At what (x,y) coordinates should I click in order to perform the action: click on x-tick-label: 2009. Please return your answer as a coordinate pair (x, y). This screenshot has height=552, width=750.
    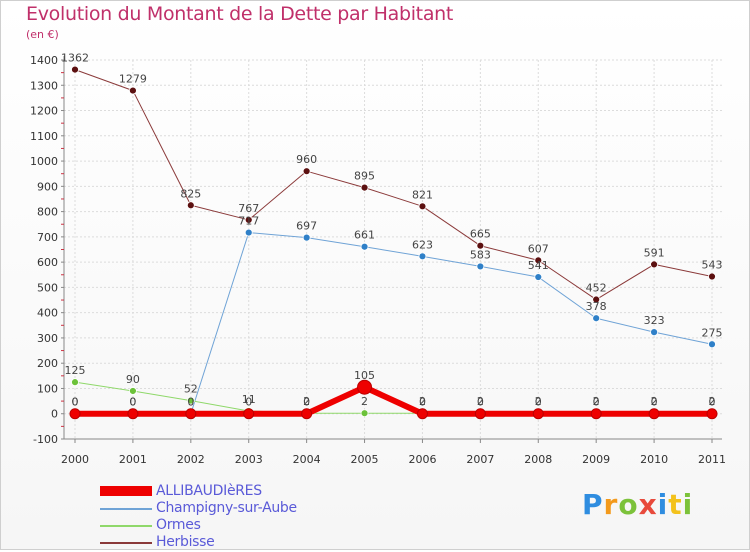
    Looking at the image, I should click on (596, 459).